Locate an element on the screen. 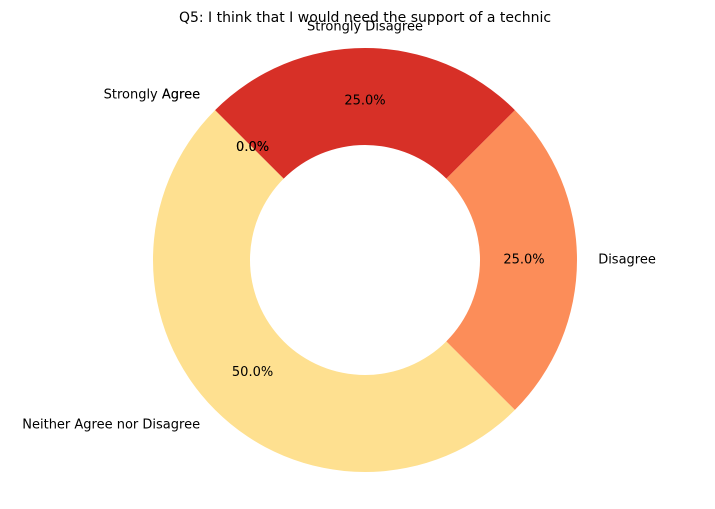 The height and width of the screenshot is (509, 715). category-label-disagree: Disagree is located at coordinates (627, 260).